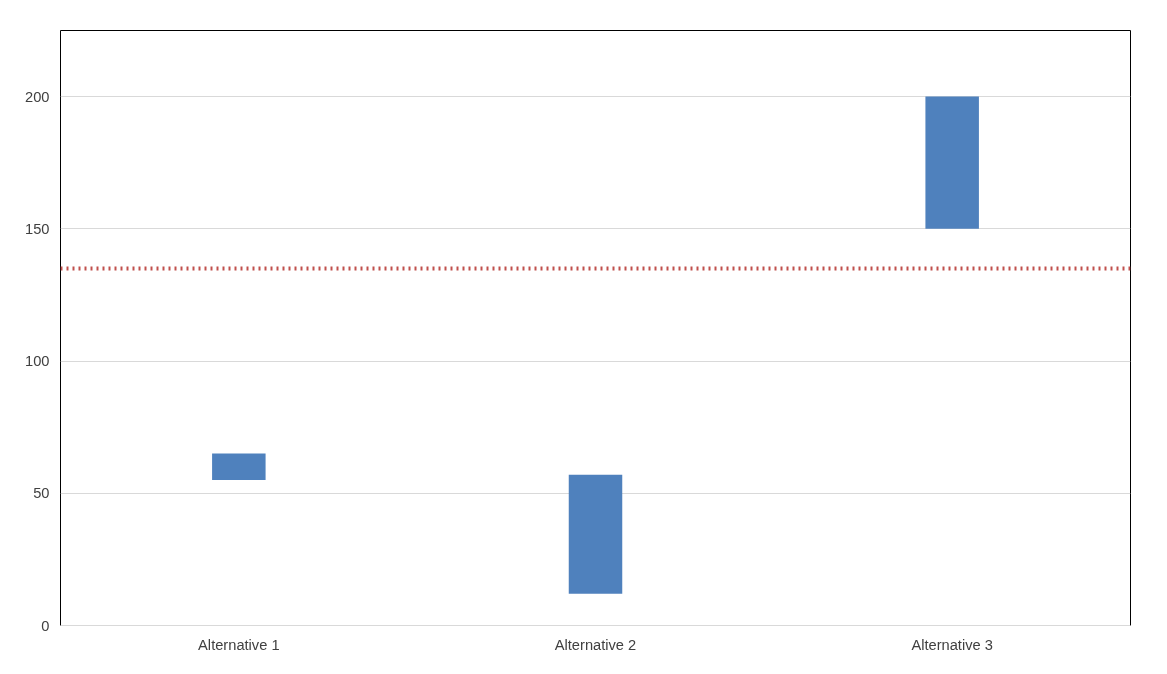 This screenshot has width=1167, height=674. I want to click on y-tick-label: 200, so click(37, 96).